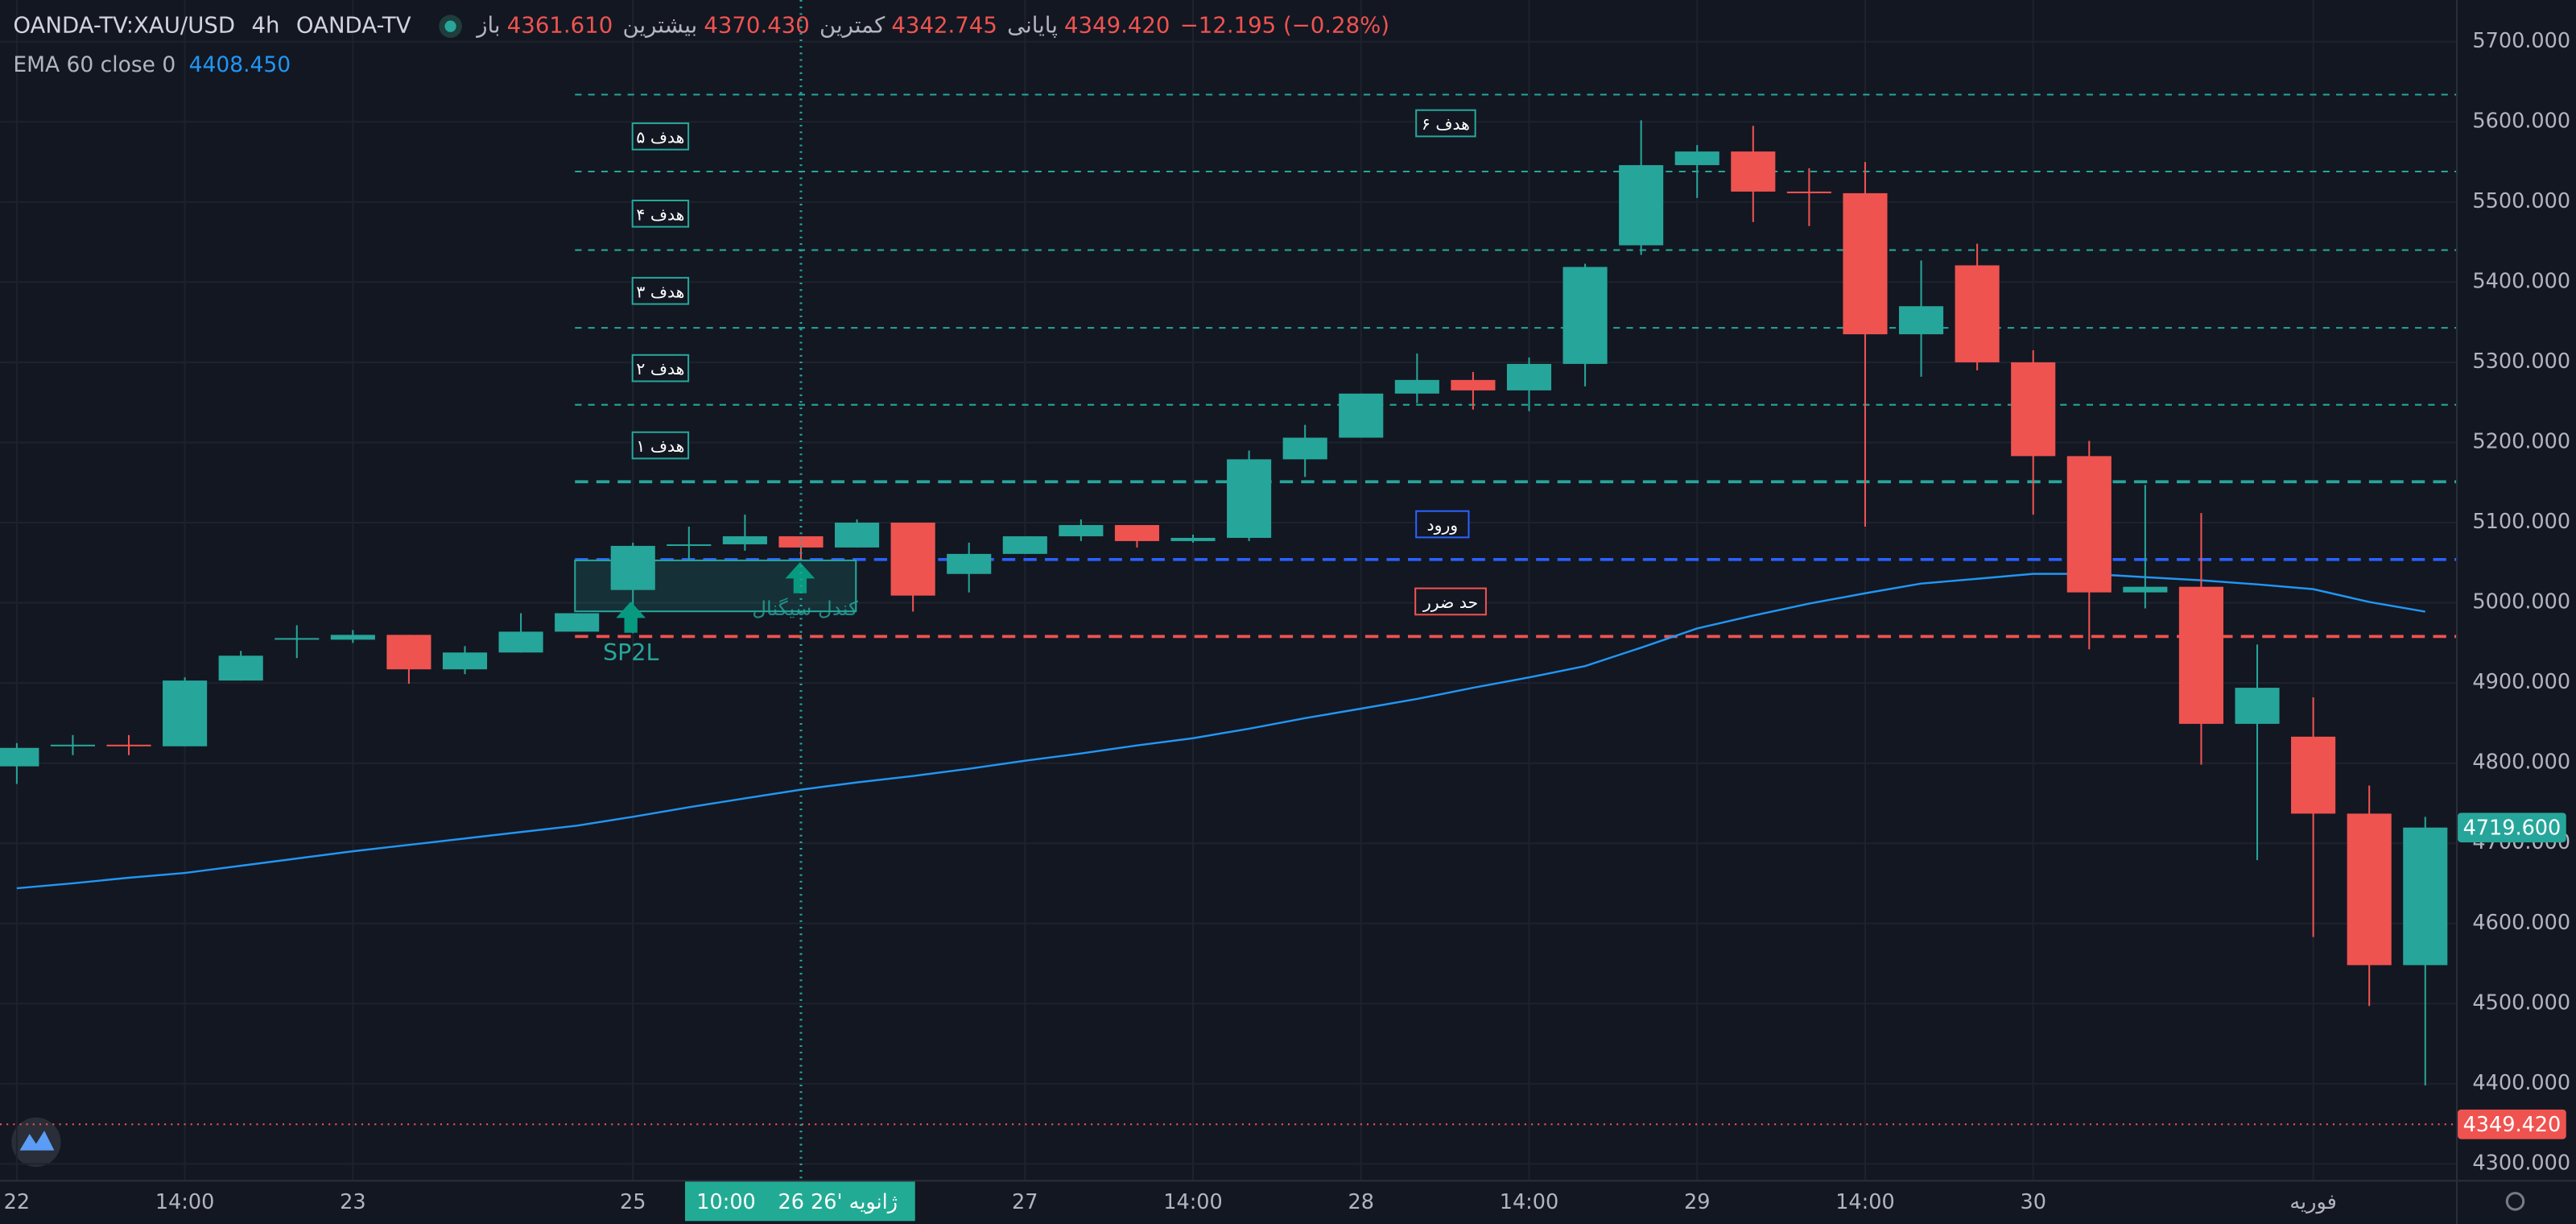 The image size is (2576, 1224). What do you see at coordinates (1025, 1202) in the screenshot?
I see `x-tick-label: 27` at bounding box center [1025, 1202].